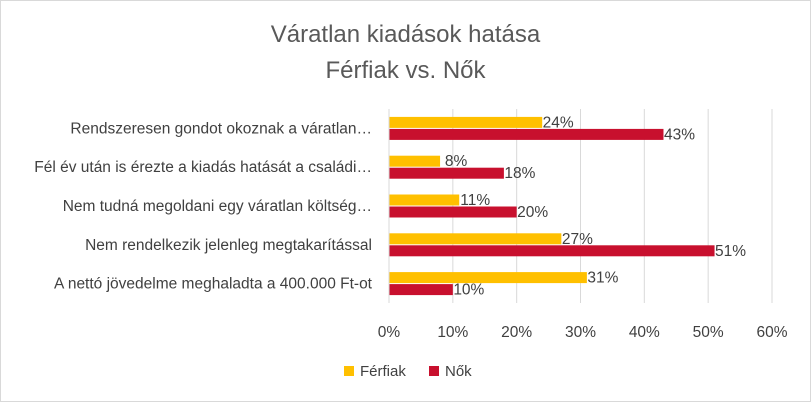 The width and height of the screenshot is (811, 402). What do you see at coordinates (516, 332) in the screenshot?
I see `x-tick-label: 20%` at bounding box center [516, 332].